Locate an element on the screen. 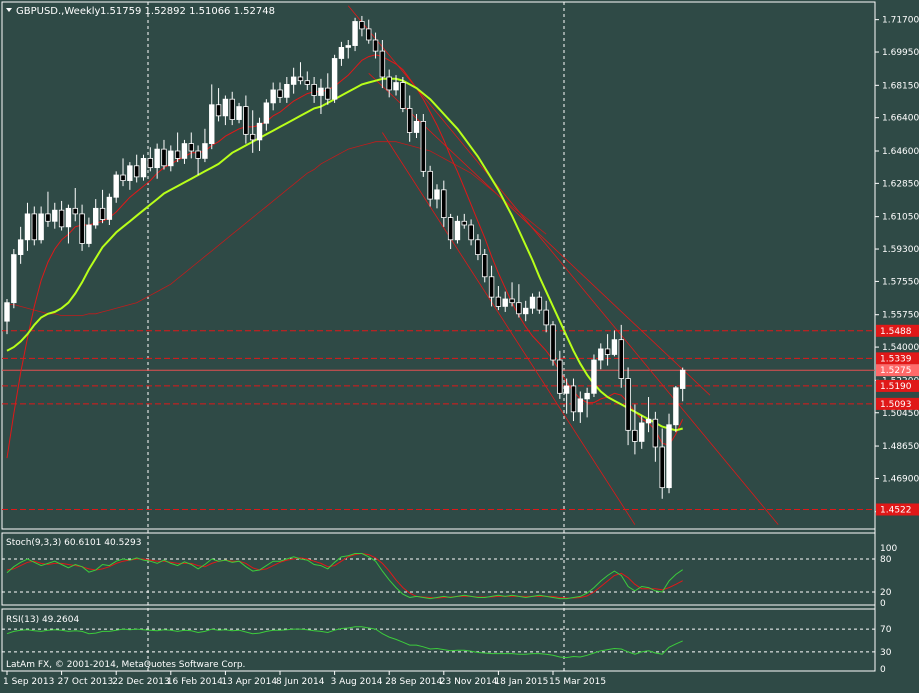 This screenshot has width=919, height=693. price-tick-label: 1.66400 is located at coordinates (900, 119).